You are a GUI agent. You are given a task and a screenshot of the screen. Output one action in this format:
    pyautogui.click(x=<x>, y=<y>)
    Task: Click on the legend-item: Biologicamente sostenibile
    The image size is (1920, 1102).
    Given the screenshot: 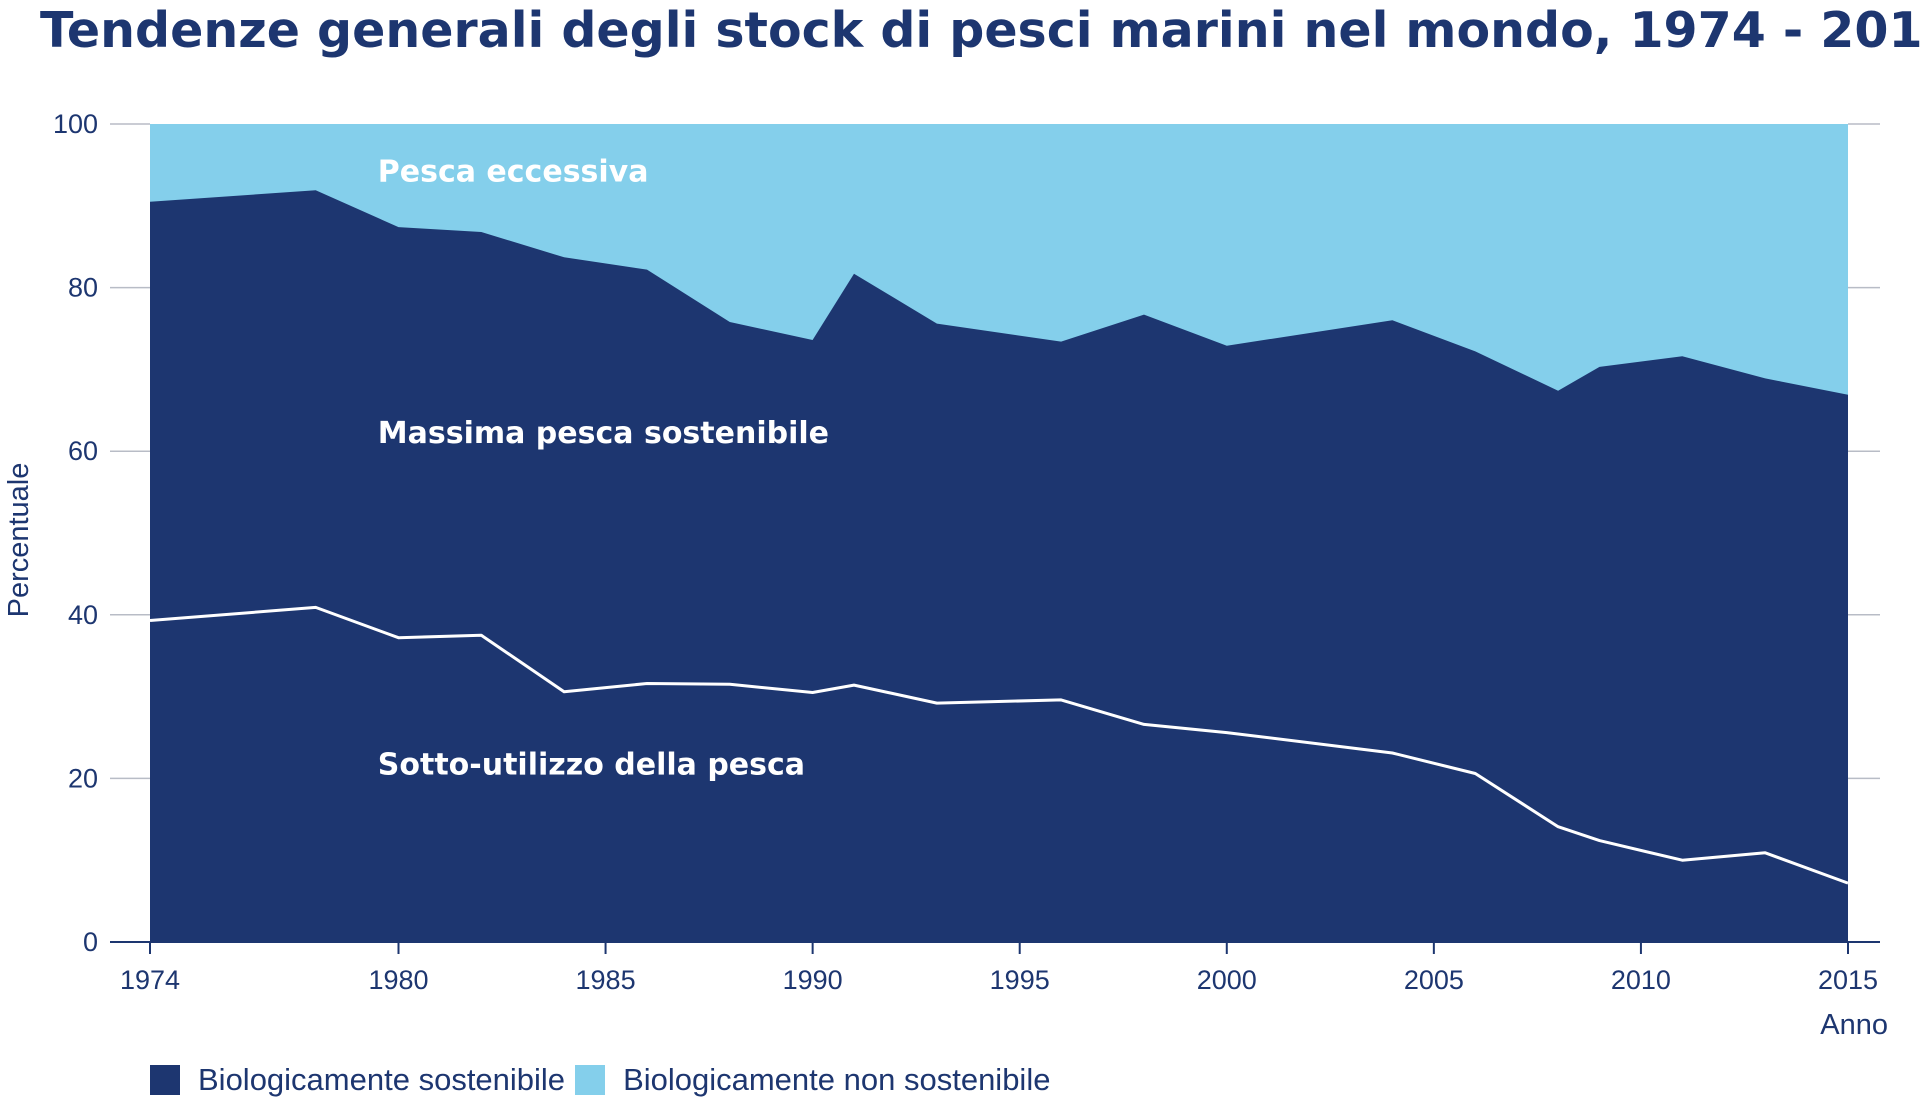 What is the action you would take?
    pyautogui.click(x=357, y=1080)
    